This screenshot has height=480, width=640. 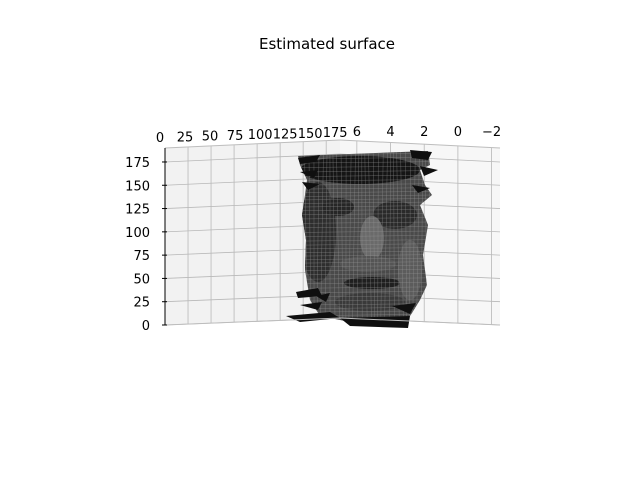 What do you see at coordinates (390, 132) in the screenshot?
I see `y-tick-label: 4` at bounding box center [390, 132].